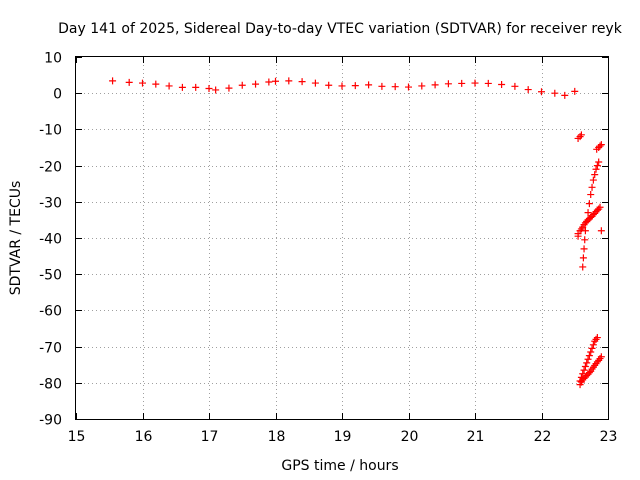  Describe the element at coordinates (543, 437) in the screenshot. I see `x-tick-label: 22` at that location.